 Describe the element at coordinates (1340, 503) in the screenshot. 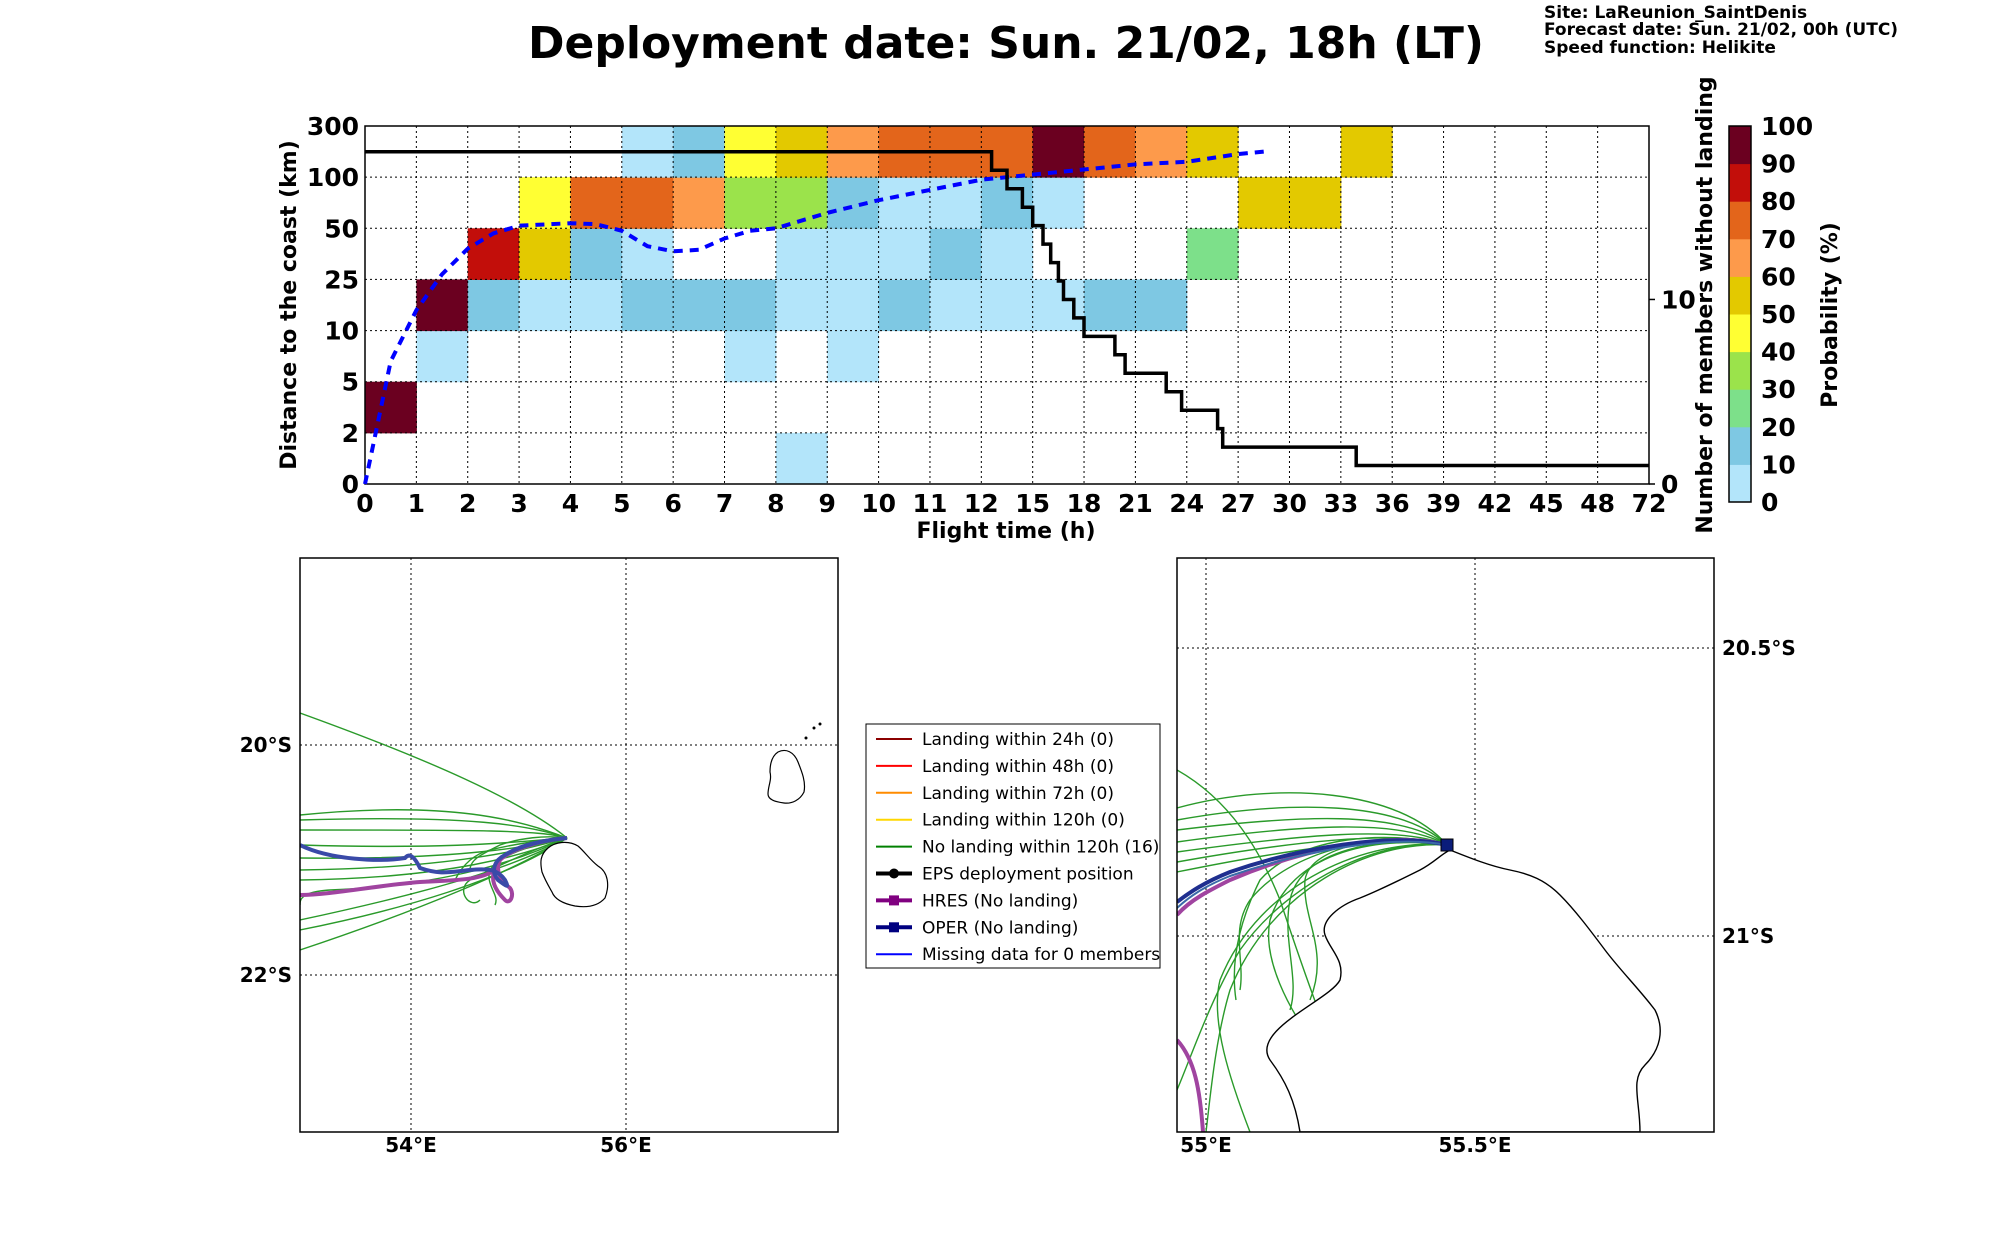

I see `x-tick-label: 33` at that location.